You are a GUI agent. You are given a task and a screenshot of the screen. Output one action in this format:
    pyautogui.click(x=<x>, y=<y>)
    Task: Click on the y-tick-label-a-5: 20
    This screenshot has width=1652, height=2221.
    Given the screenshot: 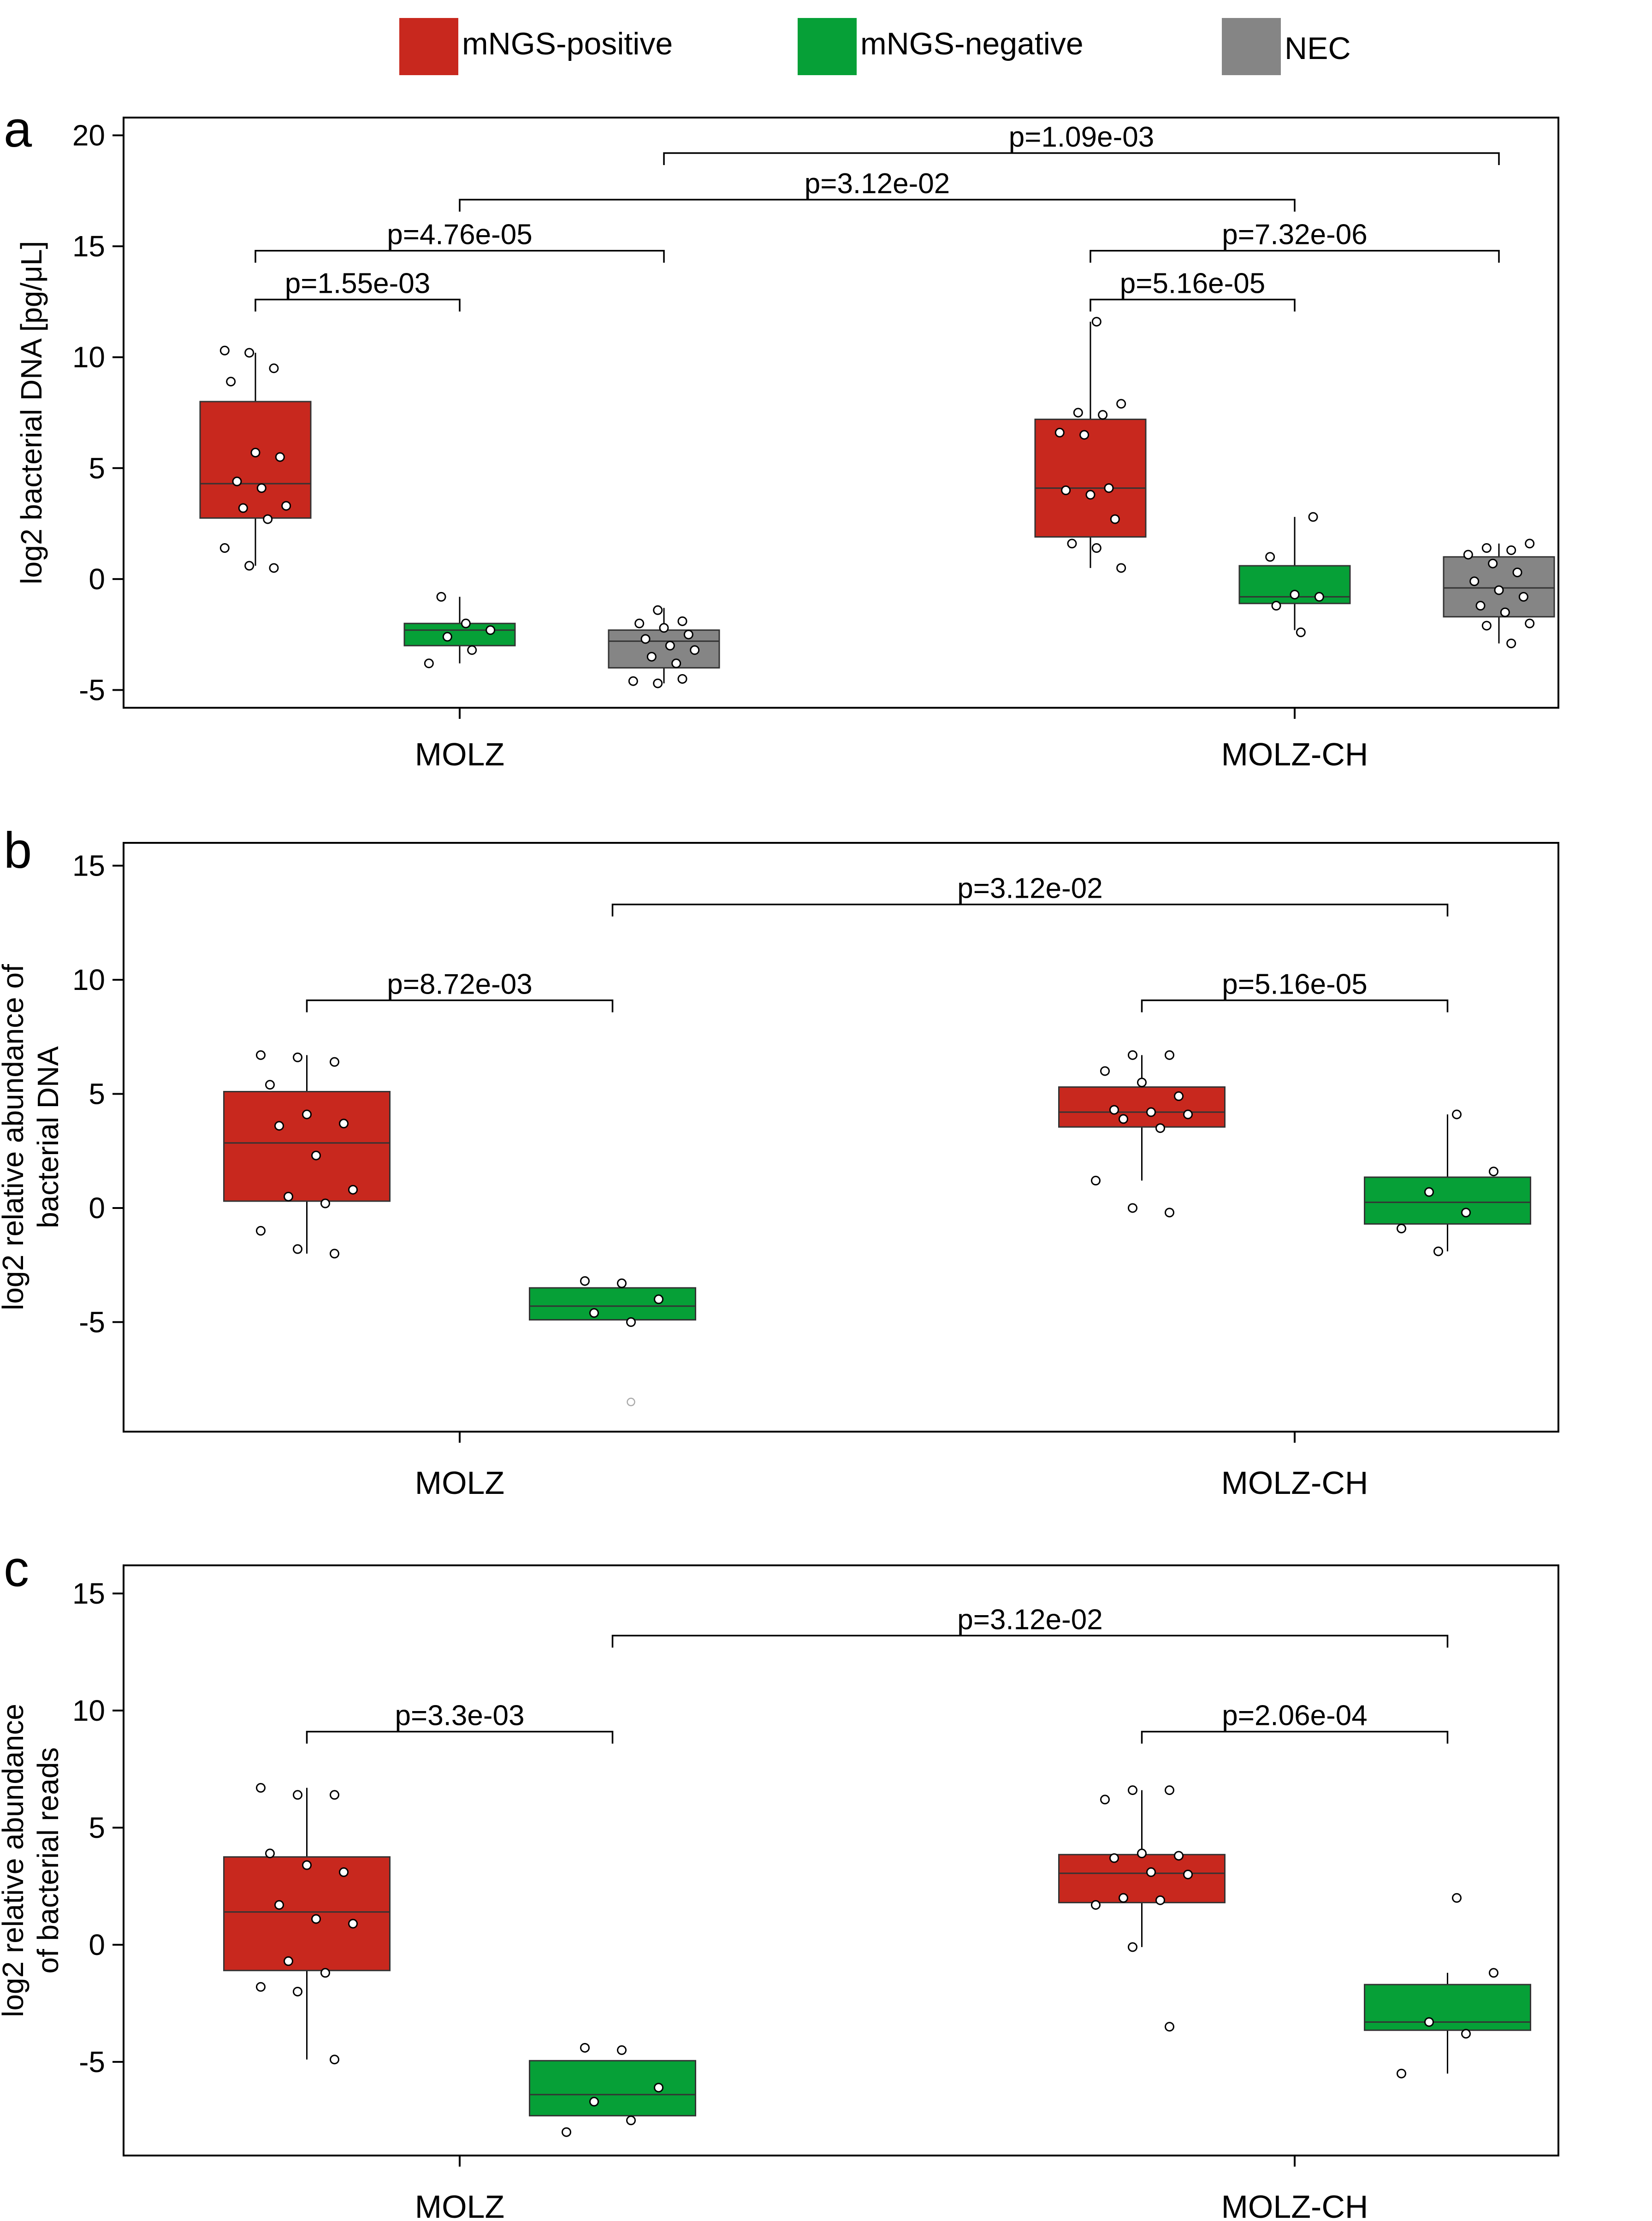 What is the action you would take?
    pyautogui.click(x=89, y=135)
    